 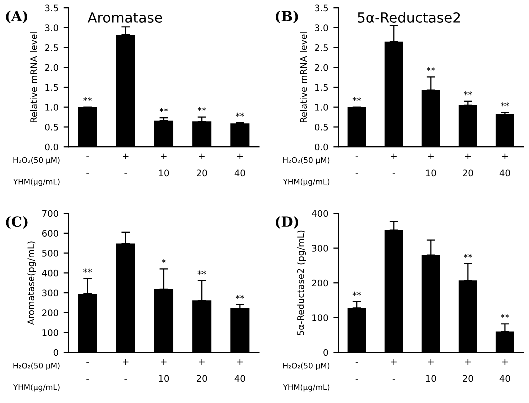 What do you see at coordinates (287, 223) in the screenshot?
I see `text: (D)` at bounding box center [287, 223].